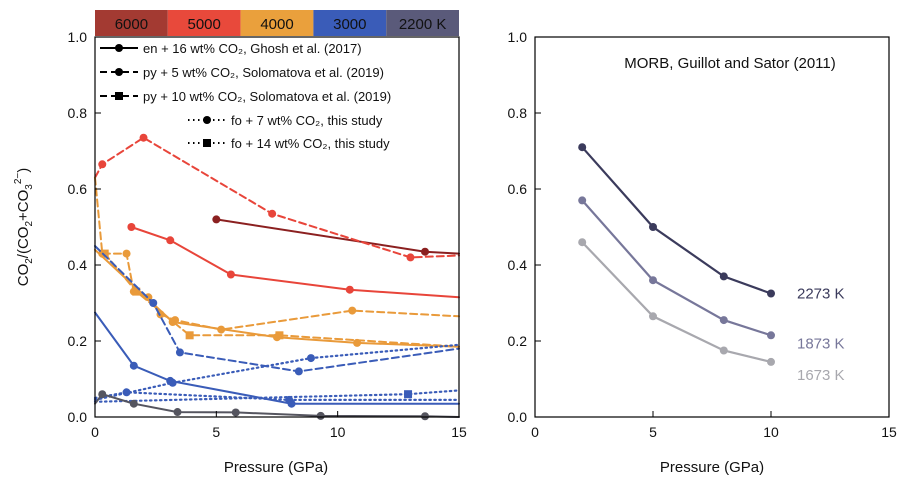 The height and width of the screenshot is (481, 906). I want to click on right-chart-title: MORB, Guillot and Sator (2011), so click(729, 63).